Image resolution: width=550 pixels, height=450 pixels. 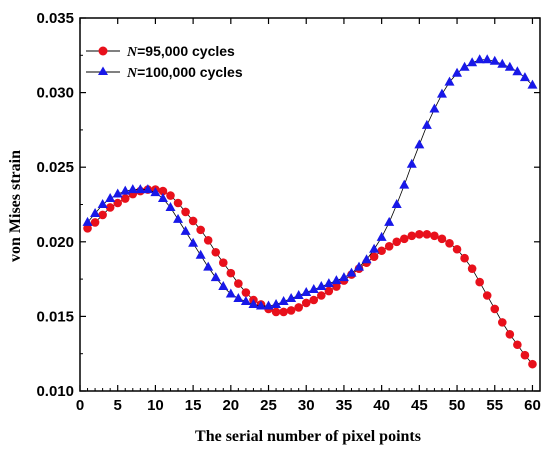 What do you see at coordinates (344, 405) in the screenshot?
I see `x-tick-label-35: 35` at bounding box center [344, 405].